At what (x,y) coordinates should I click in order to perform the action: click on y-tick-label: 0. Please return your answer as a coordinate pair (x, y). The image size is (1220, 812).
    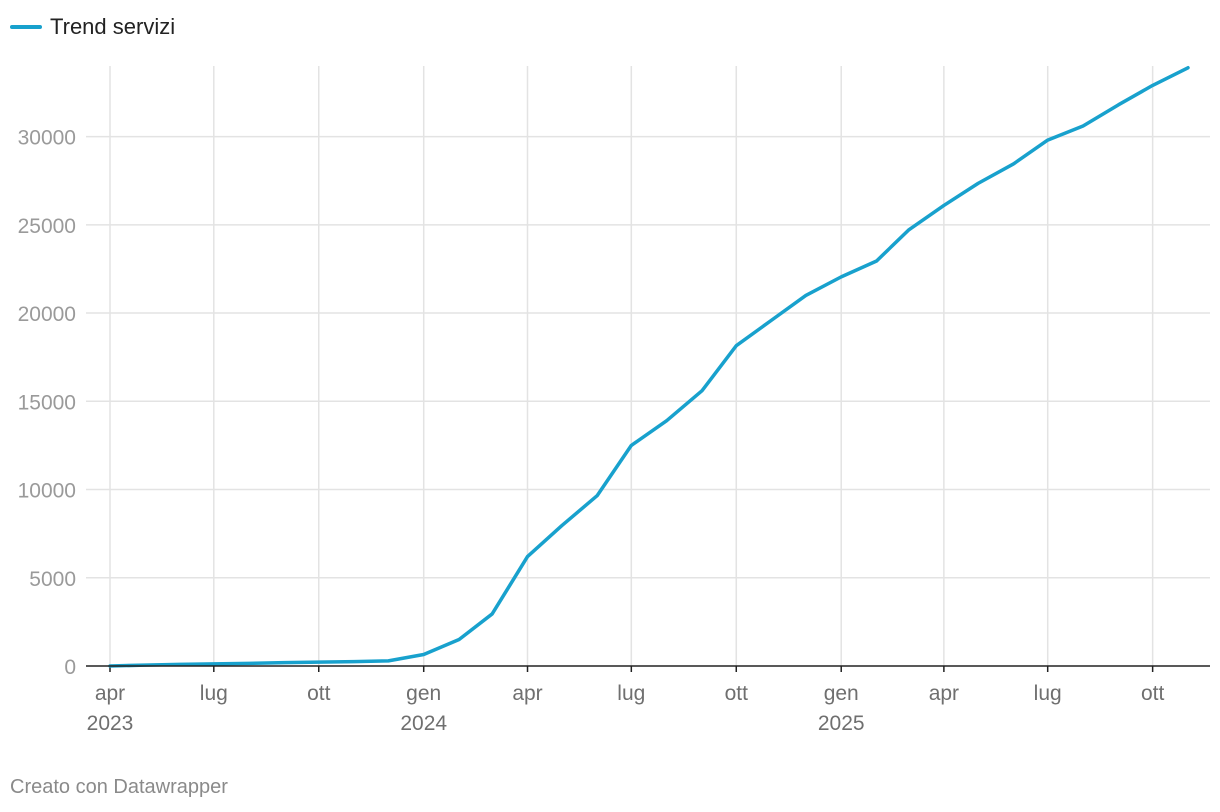
    Looking at the image, I should click on (70, 667).